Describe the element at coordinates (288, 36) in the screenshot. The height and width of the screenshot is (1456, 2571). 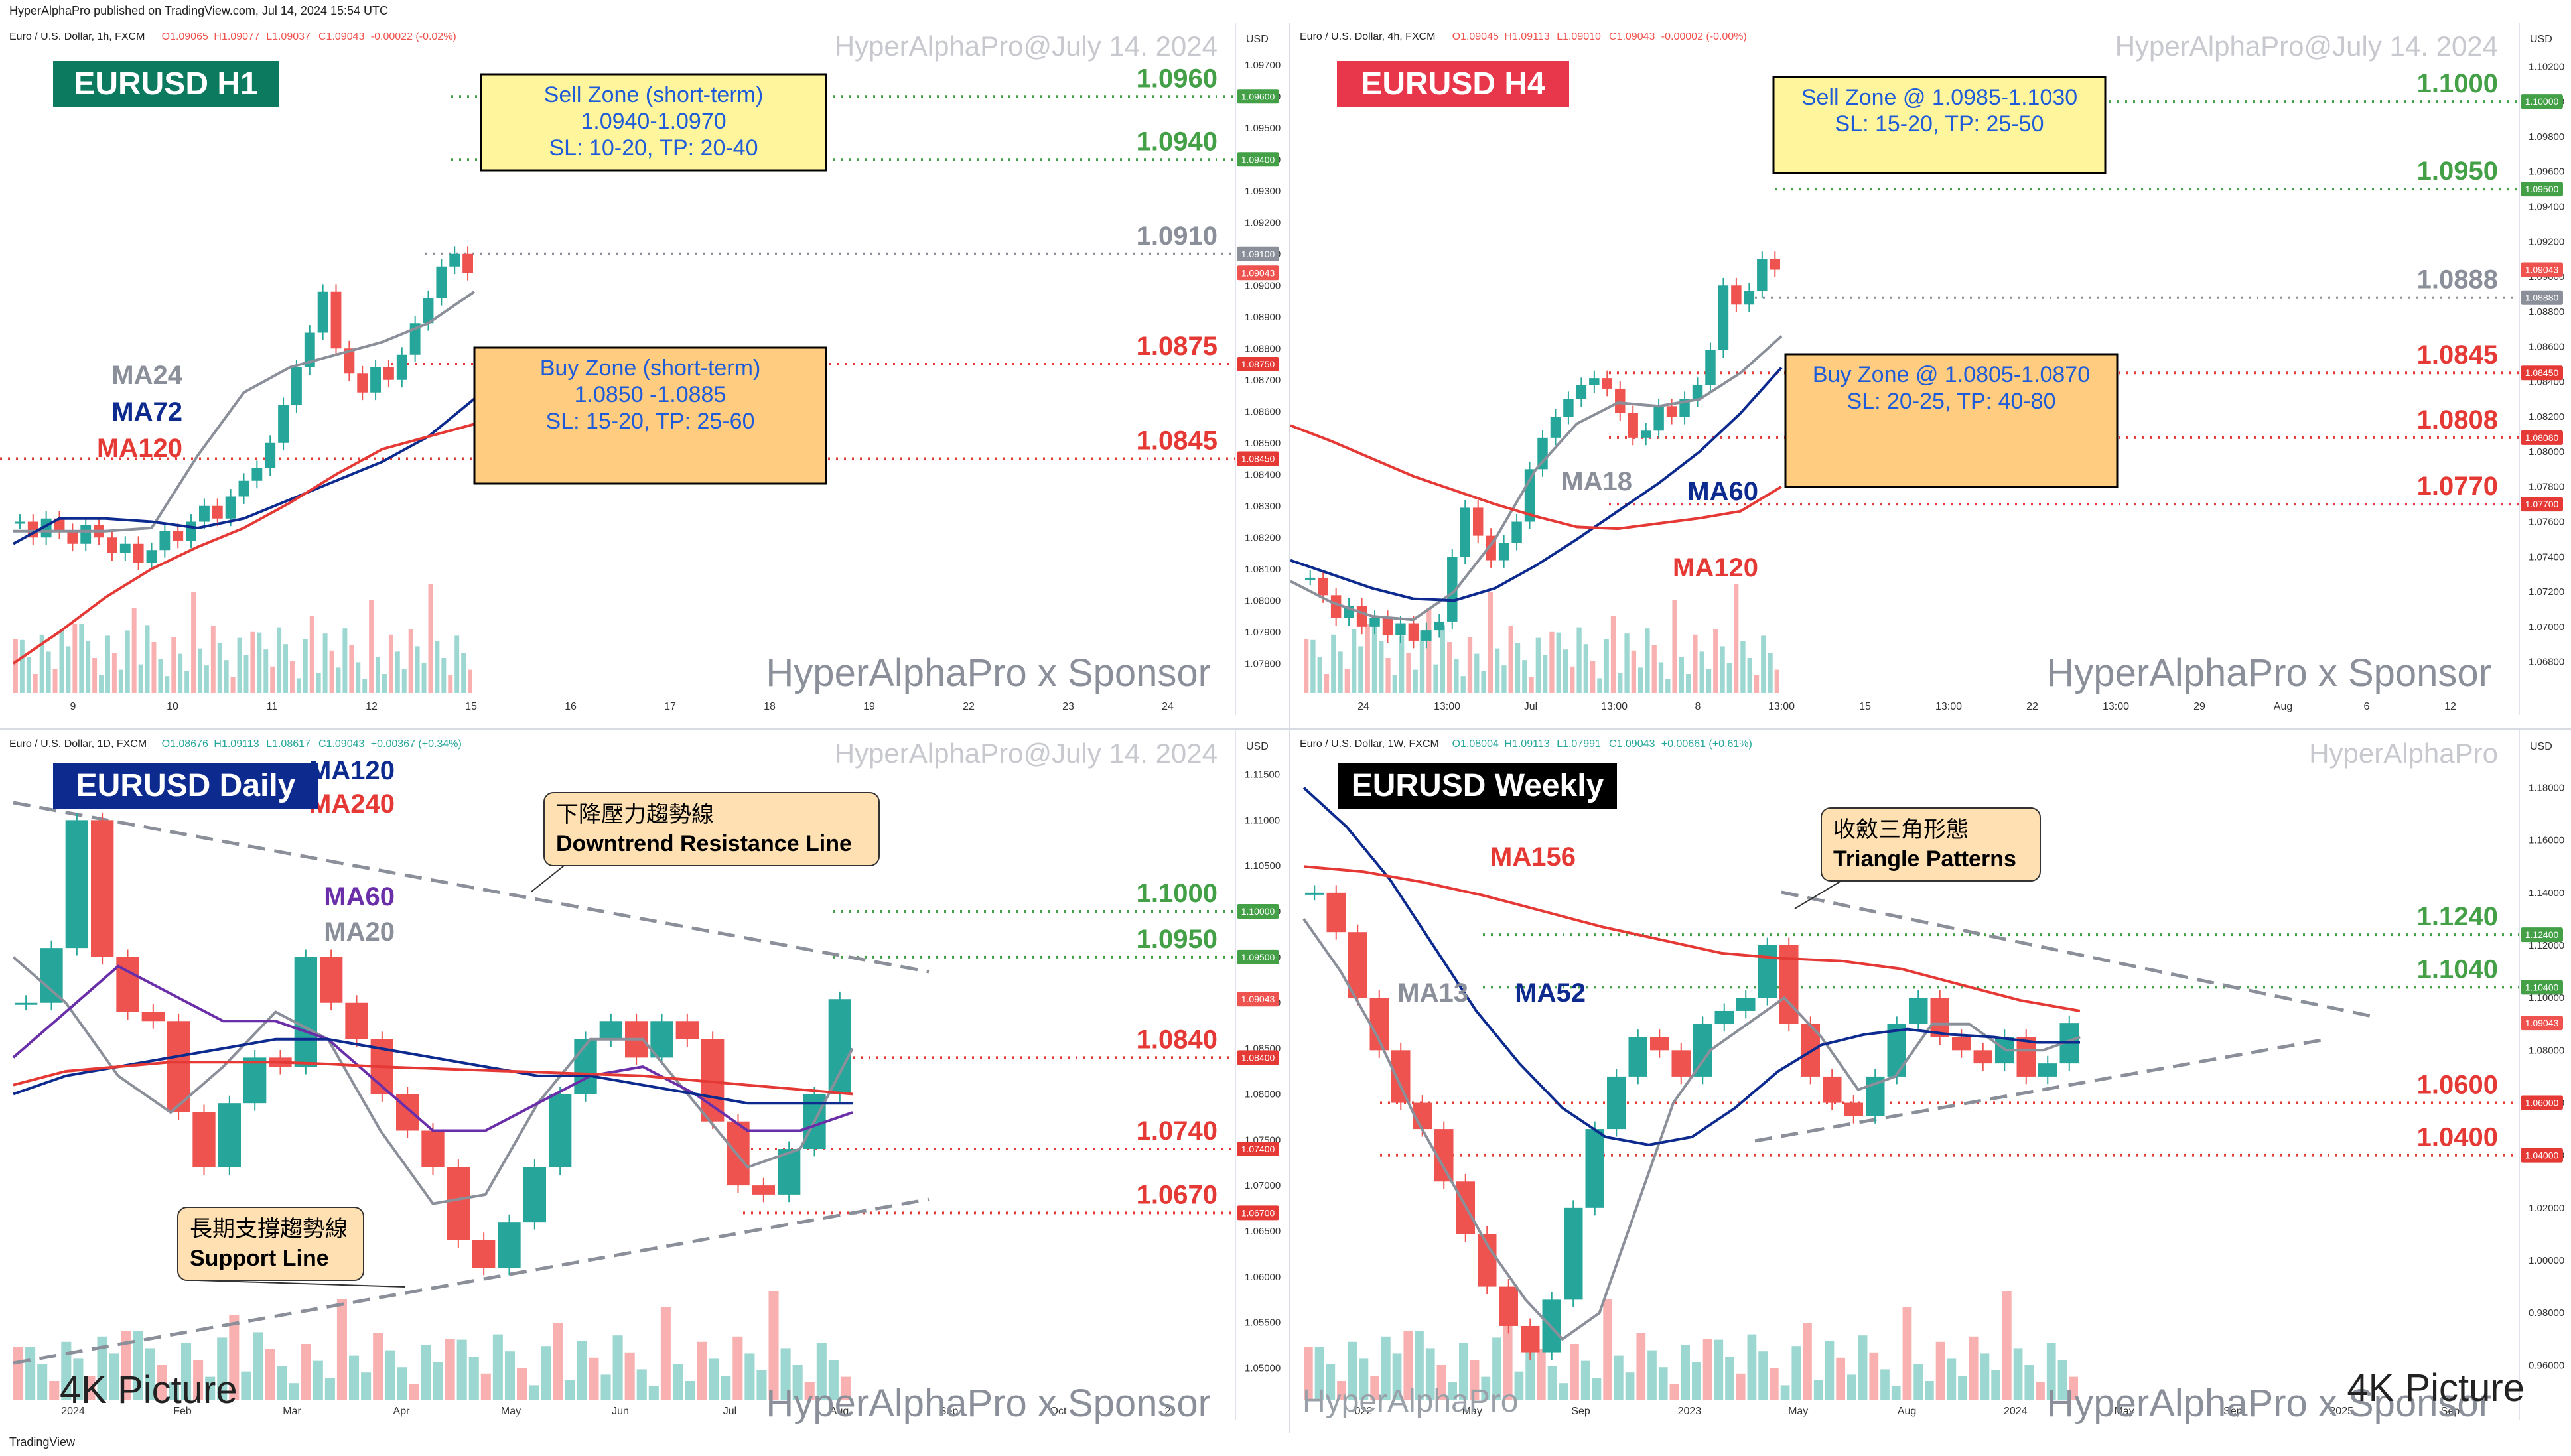
I see `ohlc-l: L1.09037` at that location.